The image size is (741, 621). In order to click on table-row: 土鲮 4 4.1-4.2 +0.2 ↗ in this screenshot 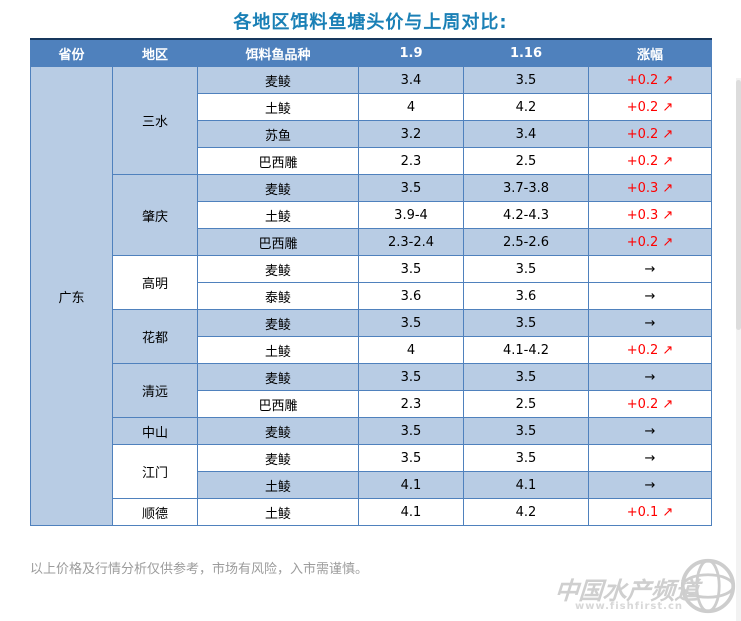, I will do `click(371, 350)`.